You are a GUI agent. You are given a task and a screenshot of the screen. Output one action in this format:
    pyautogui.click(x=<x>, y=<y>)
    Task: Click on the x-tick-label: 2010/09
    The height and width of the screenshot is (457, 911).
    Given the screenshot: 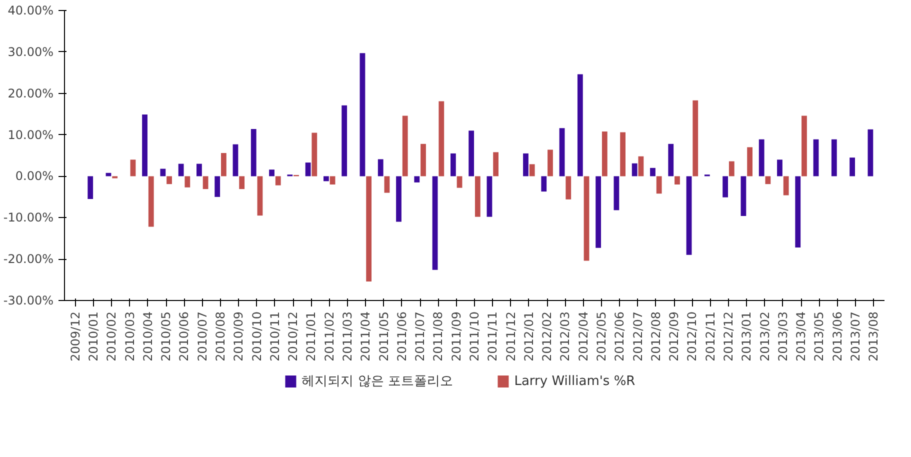 What is the action you would take?
    pyautogui.click(x=239, y=336)
    